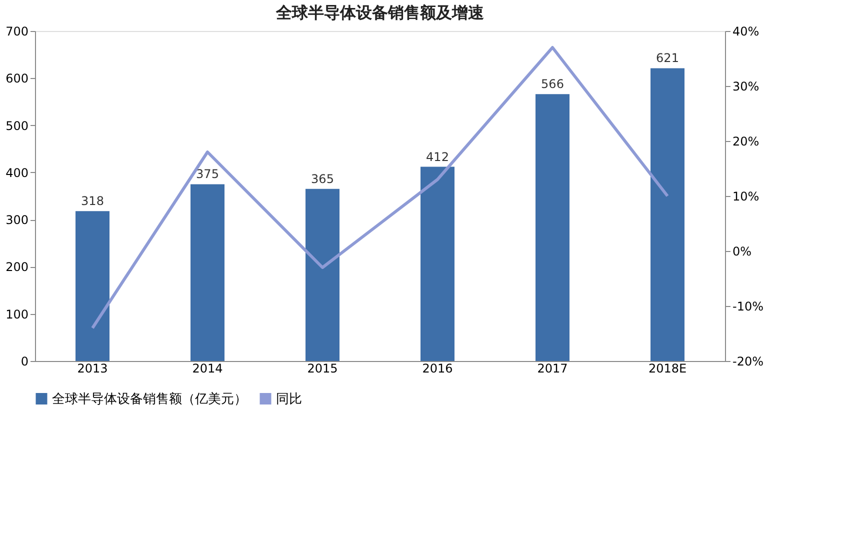 This screenshot has height=533, width=858. I want to click on x-tick-label: 2013, so click(92, 369).